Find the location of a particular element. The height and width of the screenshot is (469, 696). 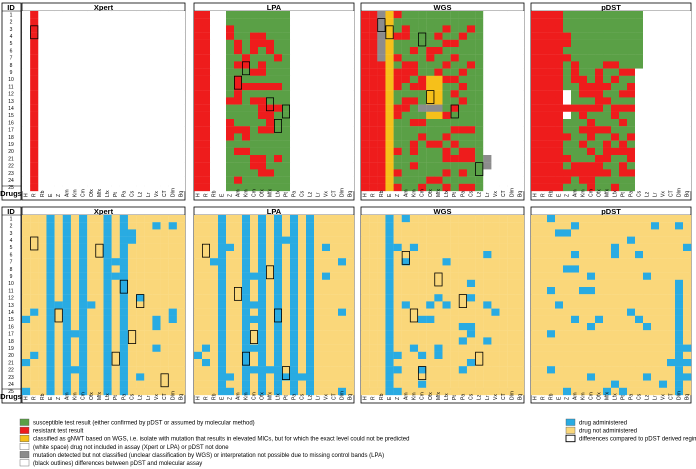

drugs-header: Drugs is located at coordinates (11, 396).